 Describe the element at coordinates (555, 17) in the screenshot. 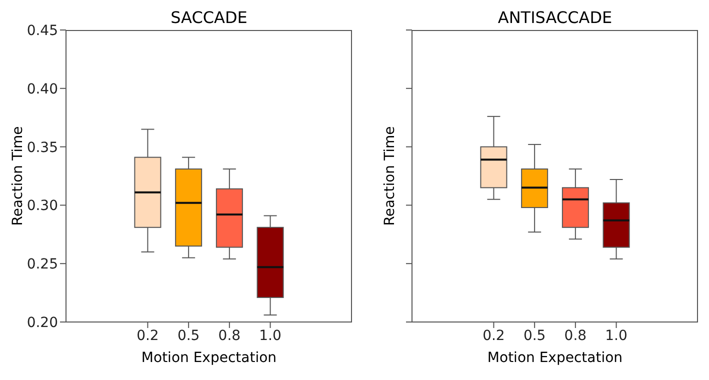

I see `chart-title: ANTISACCADE` at that location.